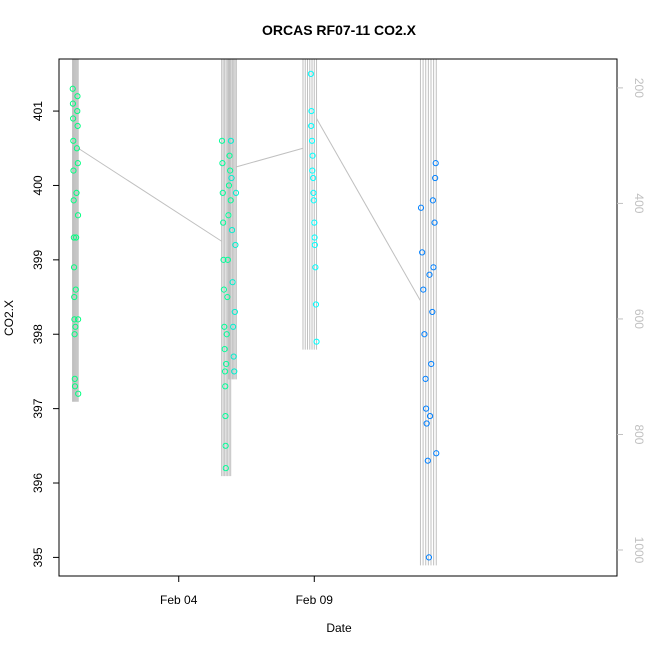 This screenshot has height=650, width=650. Describe the element at coordinates (339, 30) in the screenshot. I see `chart-title: ORCAS RF07-11 CO2.X` at that location.